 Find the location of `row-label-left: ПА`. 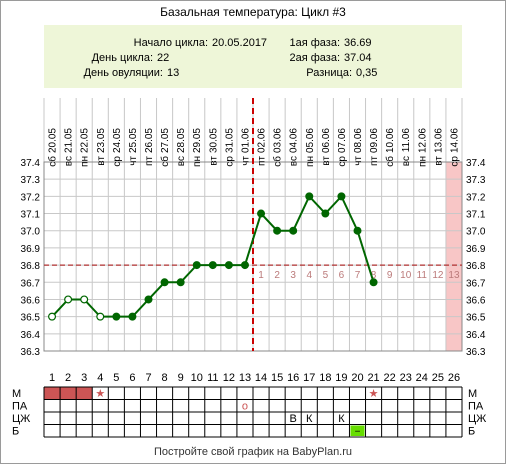

row-label-left: ПА is located at coordinates (20, 407).